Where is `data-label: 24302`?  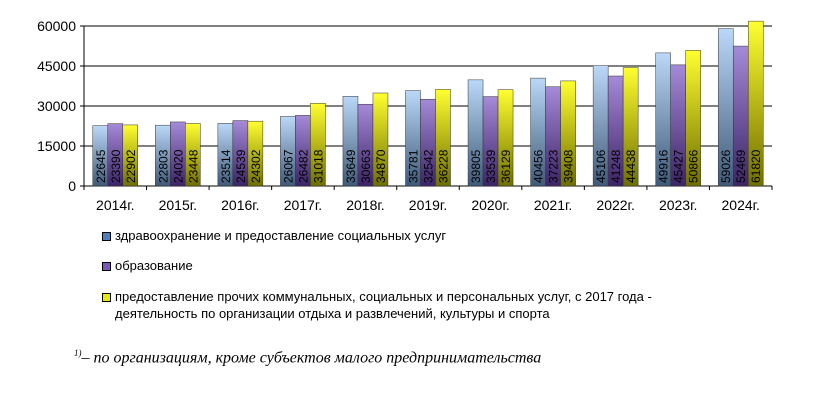 data-label: 24302 is located at coordinates (256, 166).